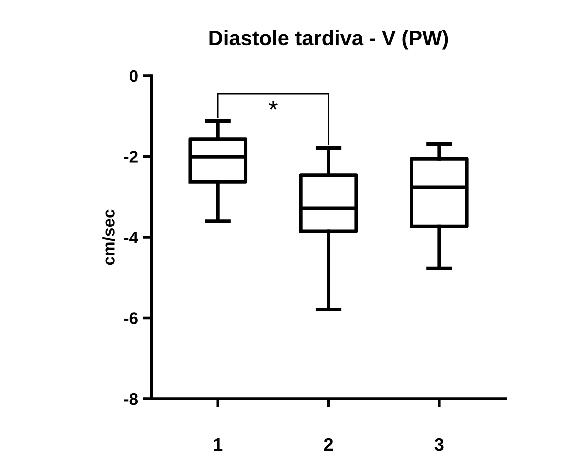  I want to click on chart-title: Diastole tardiva - V (PW), so click(329, 40).